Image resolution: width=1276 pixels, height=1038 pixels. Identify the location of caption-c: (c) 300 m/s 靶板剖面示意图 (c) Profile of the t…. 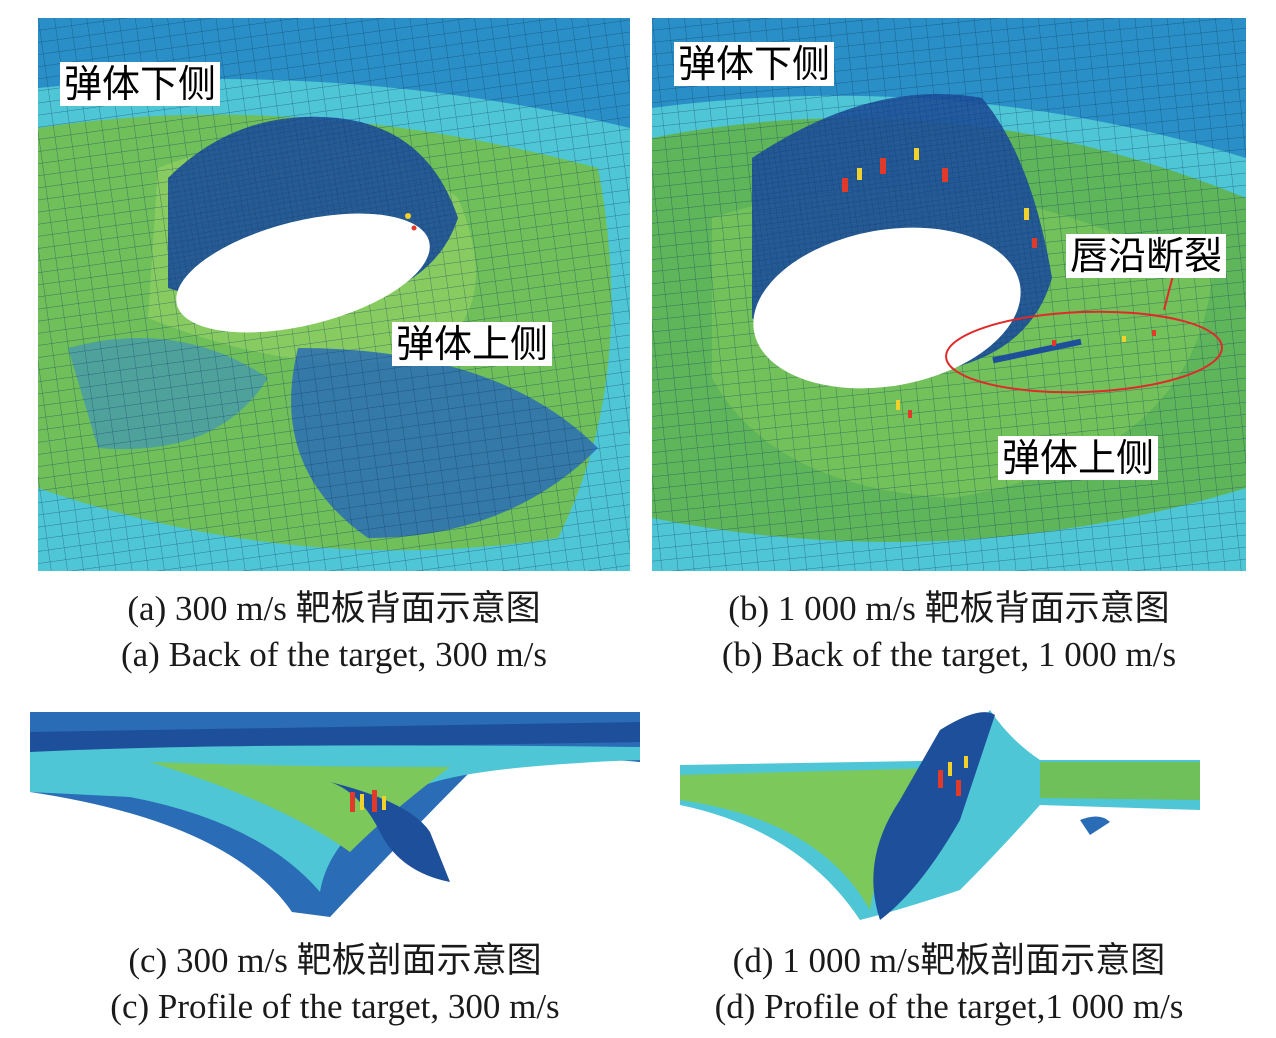
(335, 984).